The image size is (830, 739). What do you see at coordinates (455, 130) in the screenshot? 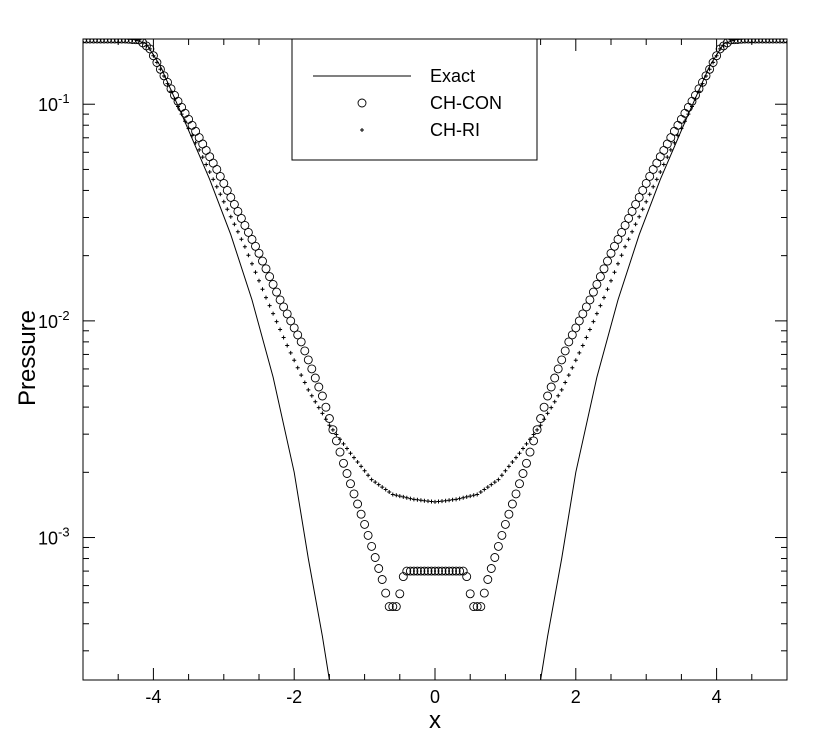
I see `legend-label: CH-RI` at bounding box center [455, 130].